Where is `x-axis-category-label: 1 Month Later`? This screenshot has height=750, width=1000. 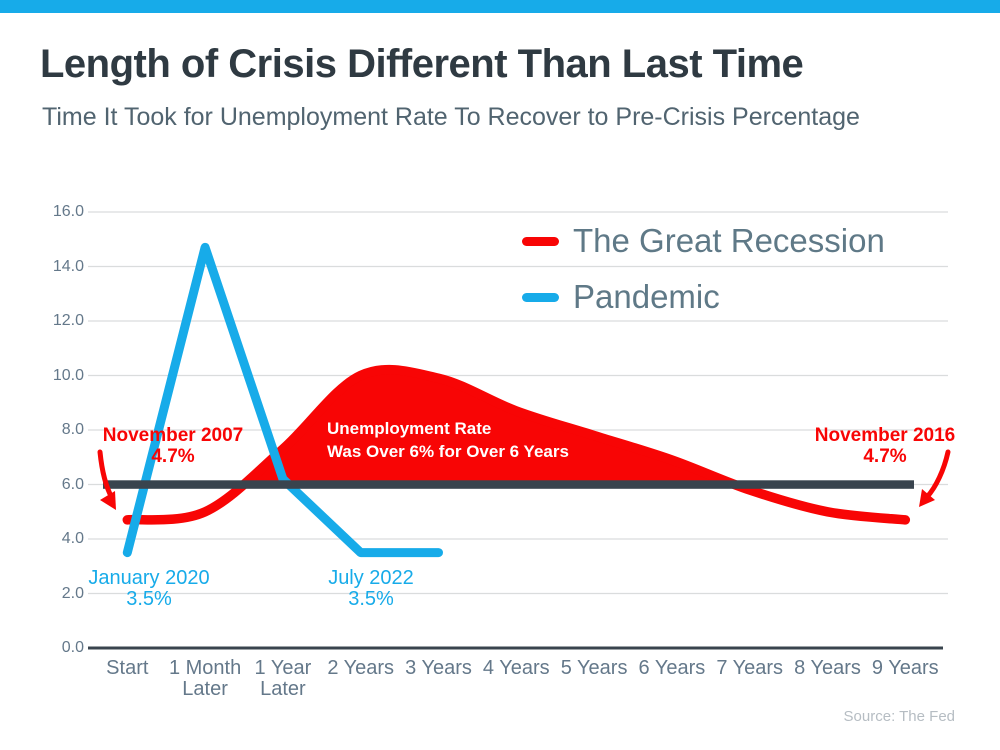
x-axis-category-label: 1 Month Later is located at coordinates (205, 678).